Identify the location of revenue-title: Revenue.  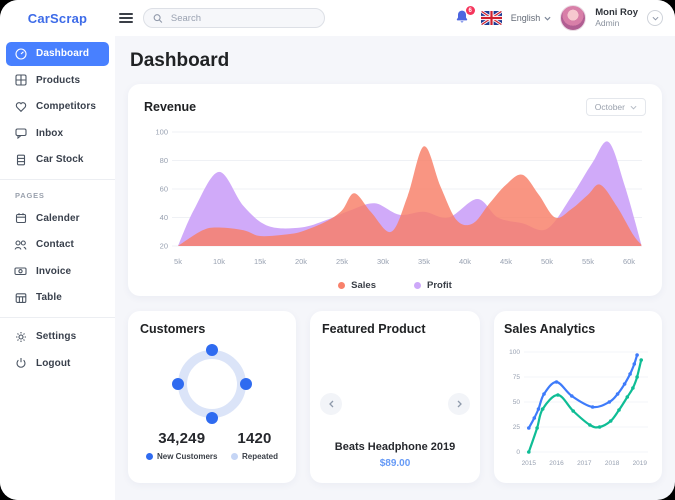
(170, 107).